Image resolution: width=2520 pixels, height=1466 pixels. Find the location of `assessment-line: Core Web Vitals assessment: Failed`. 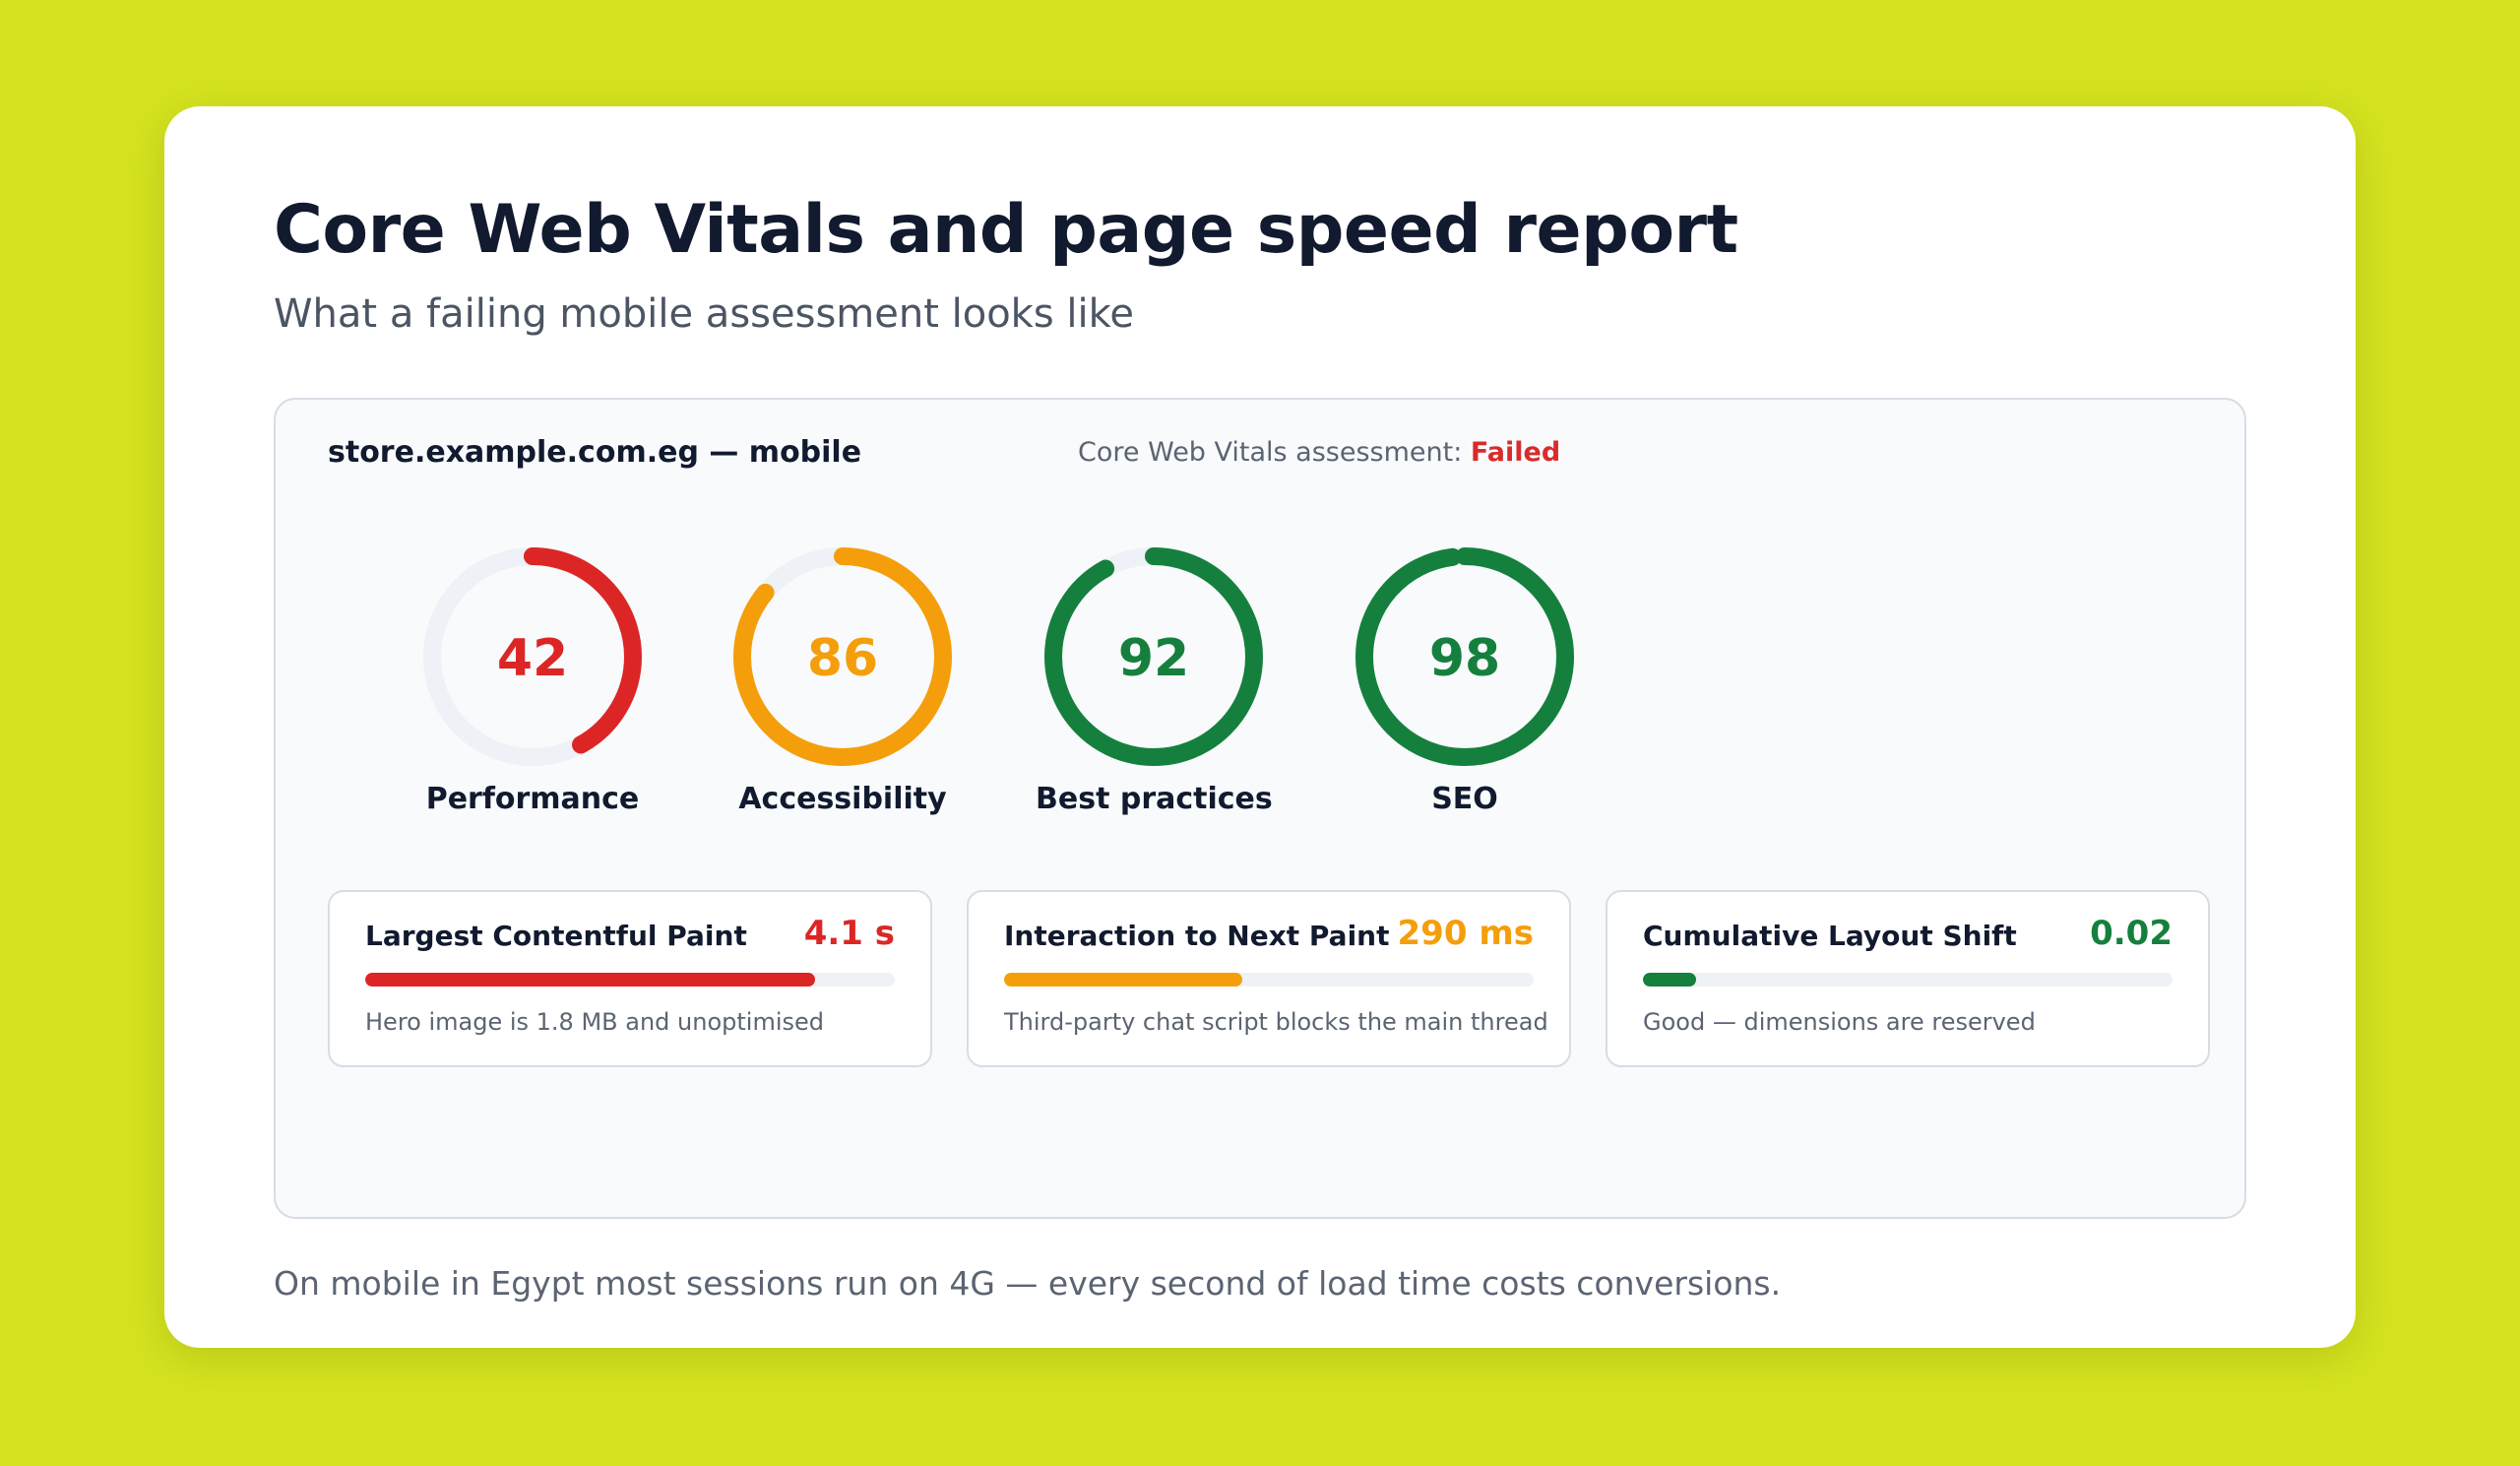

assessment-line: Core Web Vitals assessment: Failed is located at coordinates (1319, 453).